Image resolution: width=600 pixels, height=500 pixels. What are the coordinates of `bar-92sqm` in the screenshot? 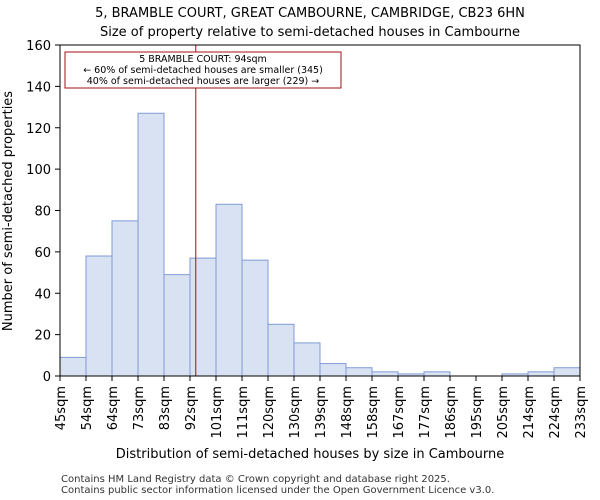 It's located at (203, 317).